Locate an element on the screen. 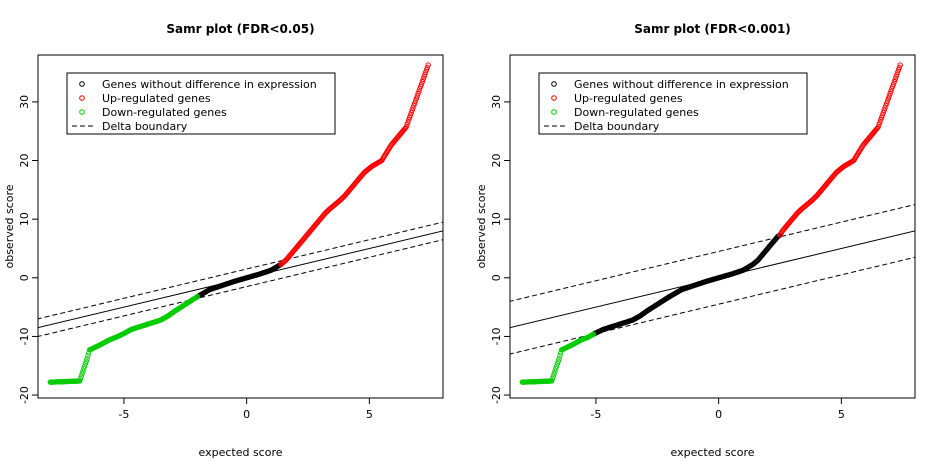  y-tick-label: 10 is located at coordinates (24, 219).